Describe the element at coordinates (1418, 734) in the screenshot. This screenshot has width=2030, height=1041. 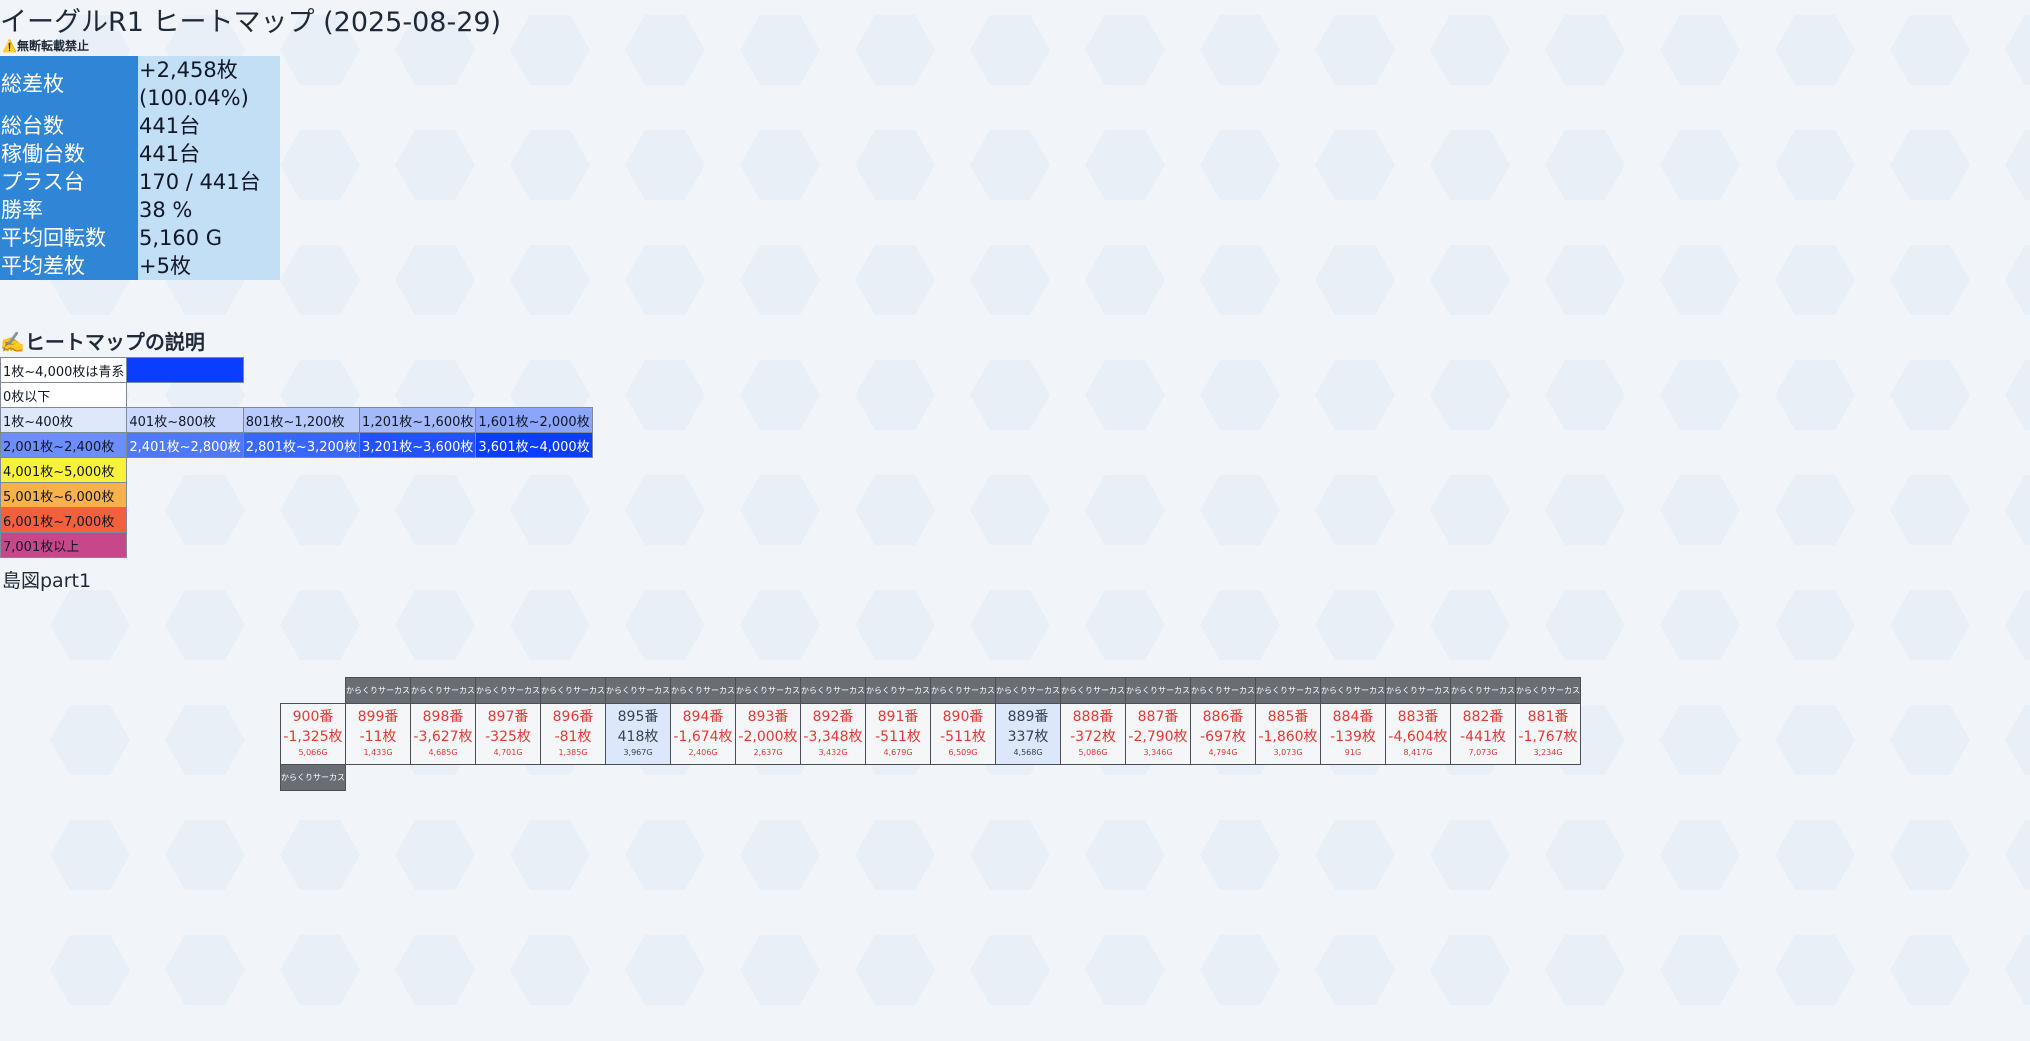
I see `machine-cell: 883番 -4,604枚 8,417G` at that location.